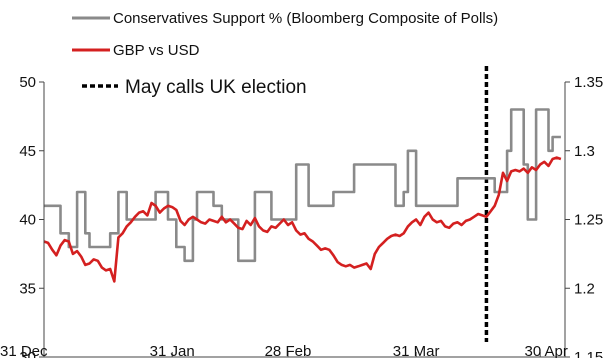 The image size is (616, 358). What do you see at coordinates (588, 82) in the screenshot?
I see `y-right-tick-label: 1.35` at bounding box center [588, 82].